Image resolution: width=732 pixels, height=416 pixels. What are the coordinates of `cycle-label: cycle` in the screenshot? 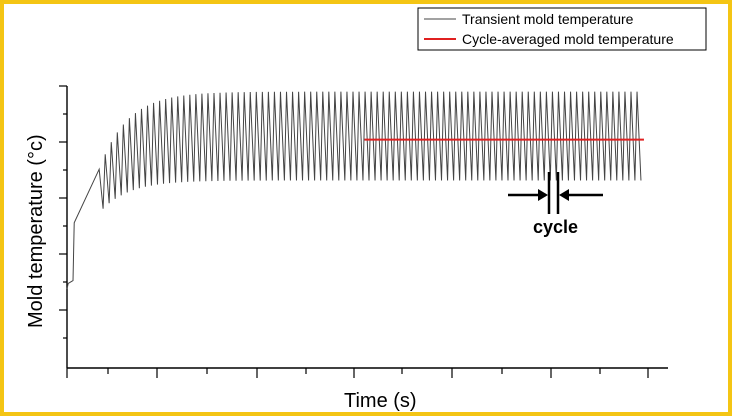 It's located at (555, 227).